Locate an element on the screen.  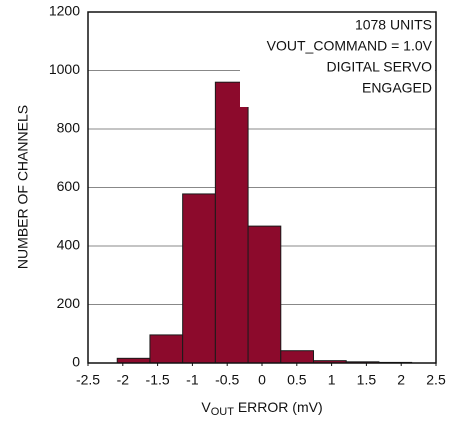
x-tick-label: 0.5 is located at coordinates (297, 380).